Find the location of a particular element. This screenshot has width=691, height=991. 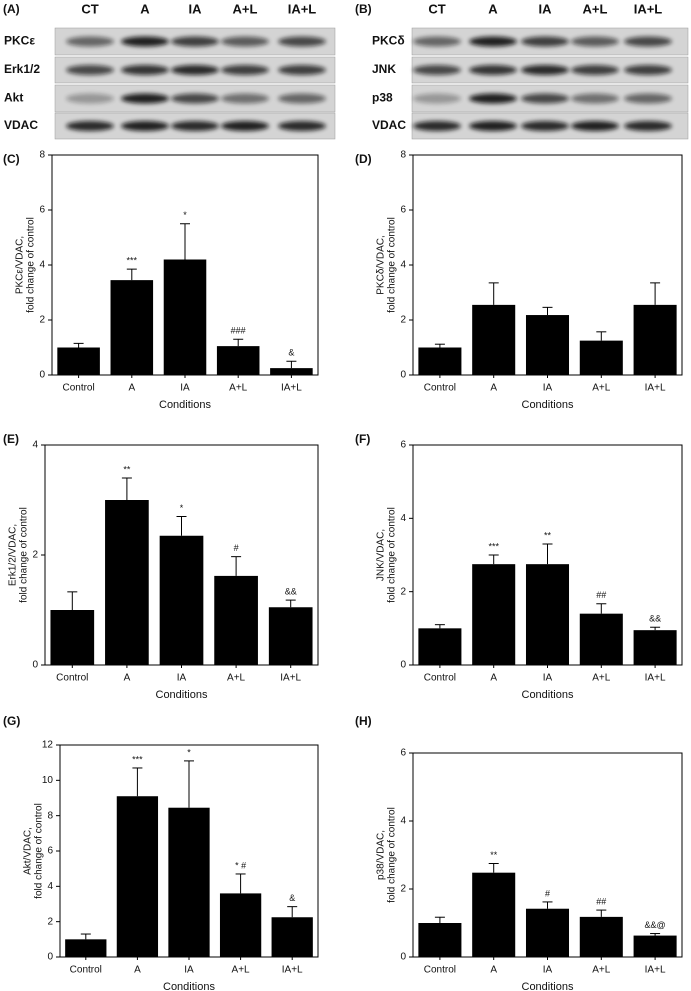

y-axis-label: Akt/VDAC, is located at coordinates (28, 851).